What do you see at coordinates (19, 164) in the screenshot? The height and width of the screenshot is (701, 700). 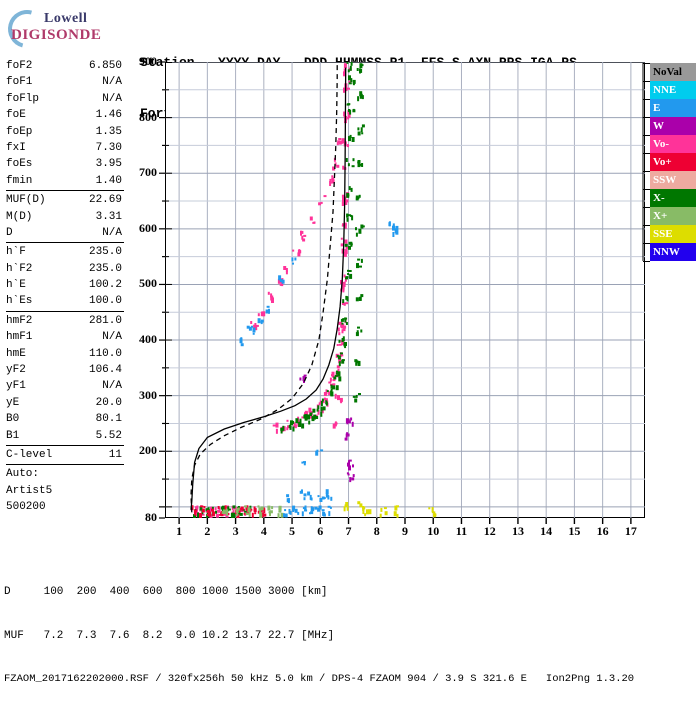 I see `param-key: foEs` at bounding box center [19, 164].